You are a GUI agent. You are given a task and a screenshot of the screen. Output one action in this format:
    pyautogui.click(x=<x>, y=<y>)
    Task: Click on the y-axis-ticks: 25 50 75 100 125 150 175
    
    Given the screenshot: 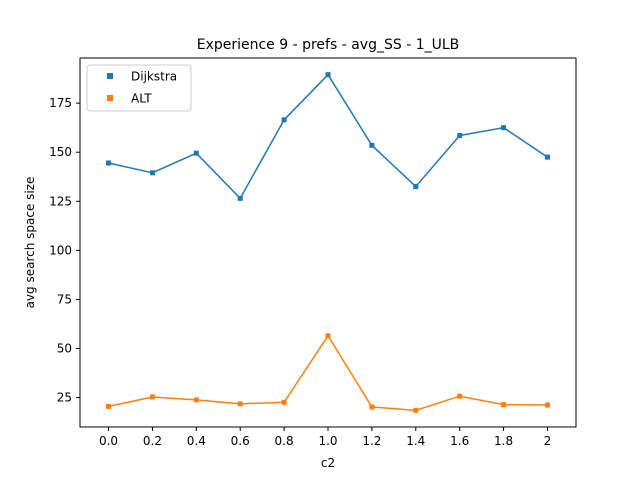 What is the action you would take?
    pyautogui.click(x=64, y=250)
    